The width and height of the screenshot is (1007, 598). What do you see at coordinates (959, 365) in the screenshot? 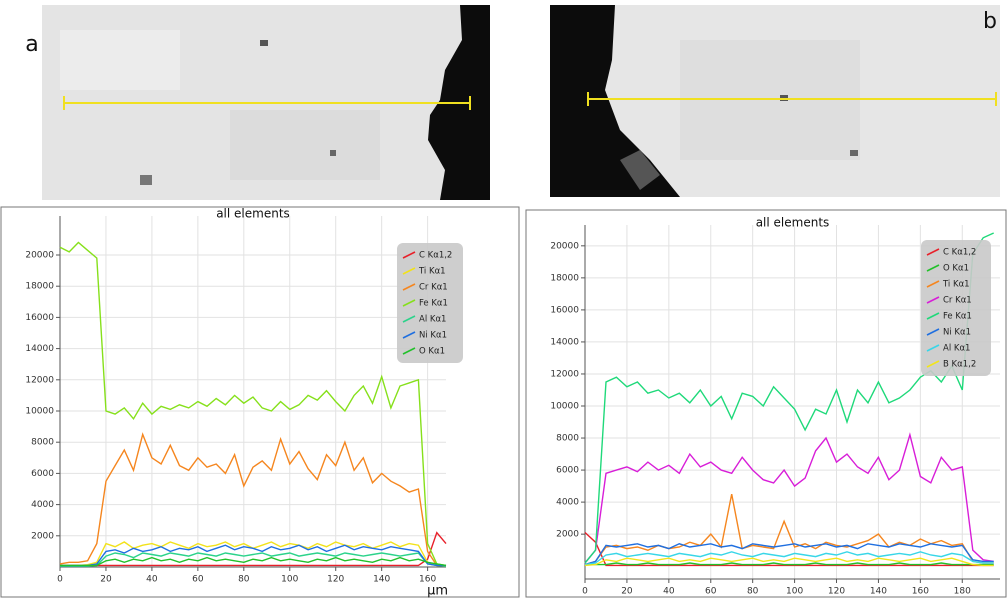
I see `legend-label: B Kα1,2` at bounding box center [959, 365].